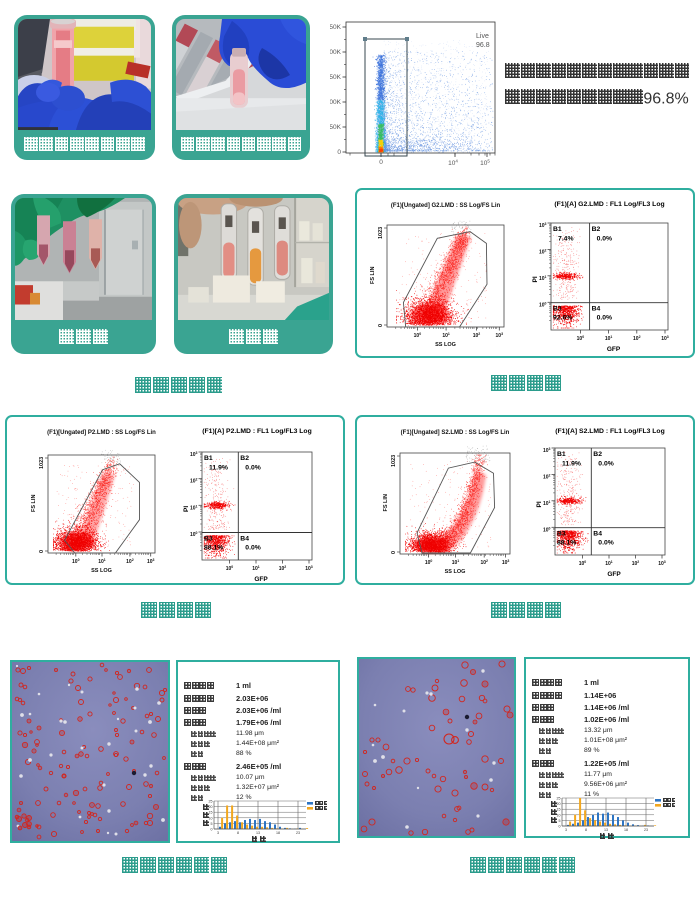 The width and height of the screenshot is (700, 900). Describe the element at coordinates (336, 77) in the screenshot. I see `svg-text: 150K` at that location.